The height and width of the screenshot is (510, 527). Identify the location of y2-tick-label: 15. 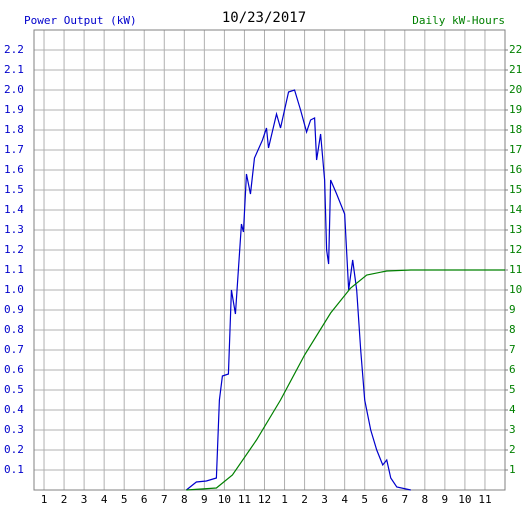
(515, 189).